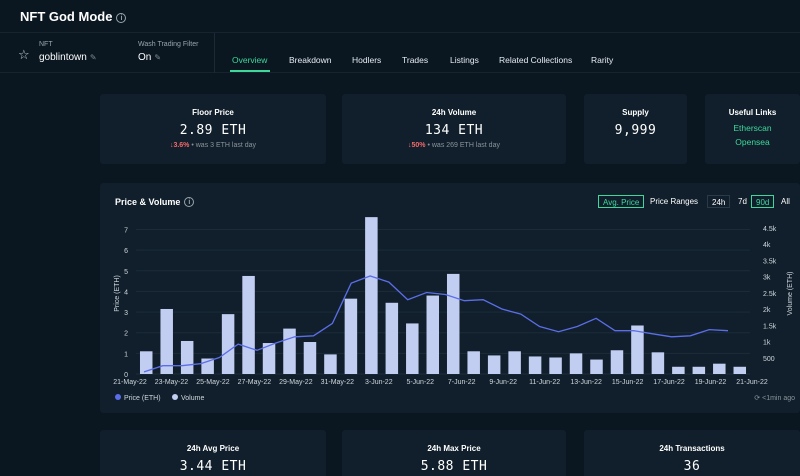  I want to click on supply-card: Supply 9,999, so click(635, 129).